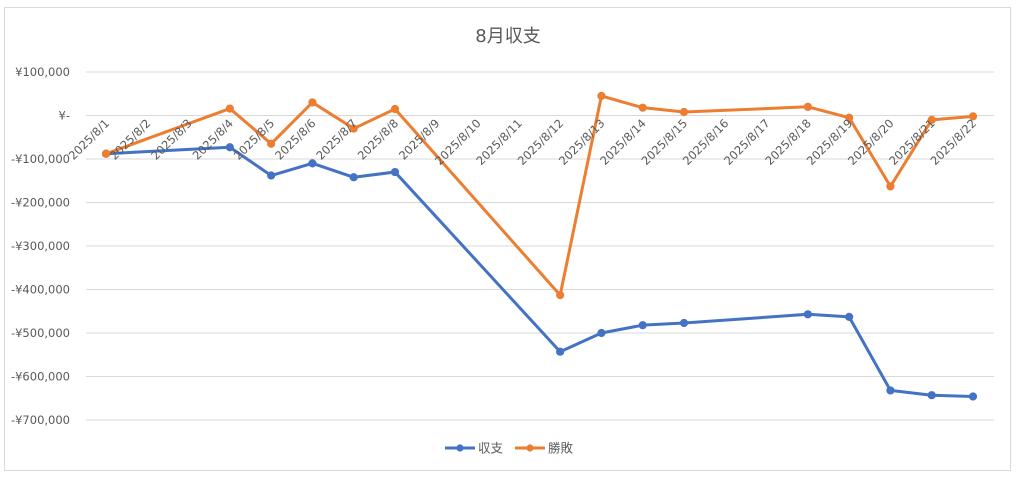 Image resolution: width=1021 pixels, height=482 pixels. I want to click on x-tick-label: 2025/8/5, so click(254, 139).